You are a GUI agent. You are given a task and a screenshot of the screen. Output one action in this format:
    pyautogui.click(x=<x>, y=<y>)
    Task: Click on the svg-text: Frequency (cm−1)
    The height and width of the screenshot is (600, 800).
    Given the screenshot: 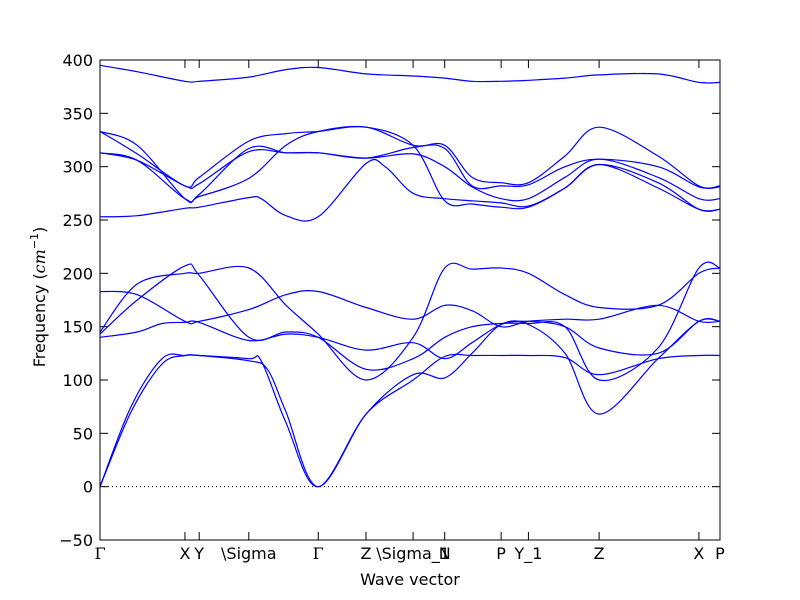 What is the action you would take?
    pyautogui.click(x=38, y=297)
    